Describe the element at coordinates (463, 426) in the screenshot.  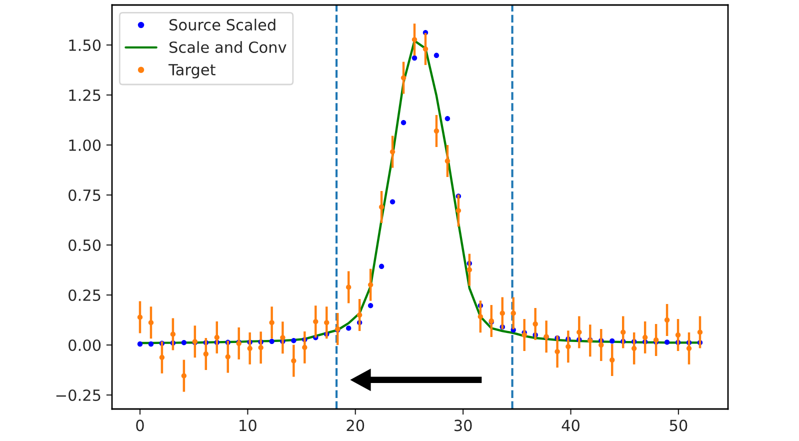
I see `x-tick-label: 30` at that location.